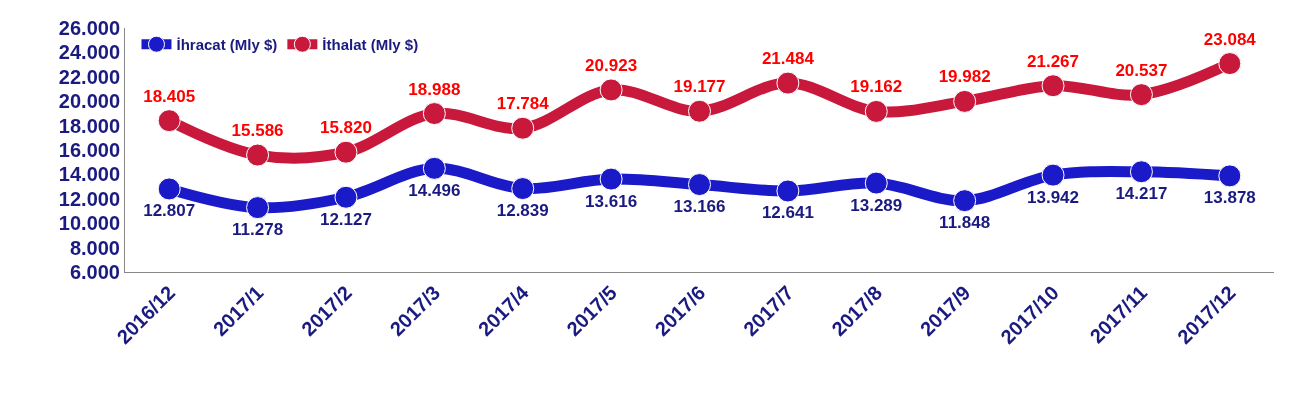  Describe the element at coordinates (89, 101) in the screenshot. I see `y-tick-label: 20.000` at that location.